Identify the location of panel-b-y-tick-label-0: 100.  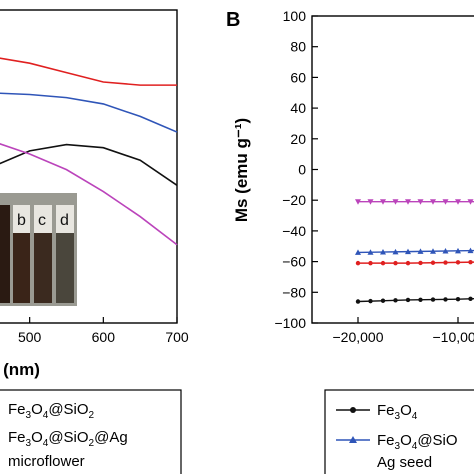
(295, 16).